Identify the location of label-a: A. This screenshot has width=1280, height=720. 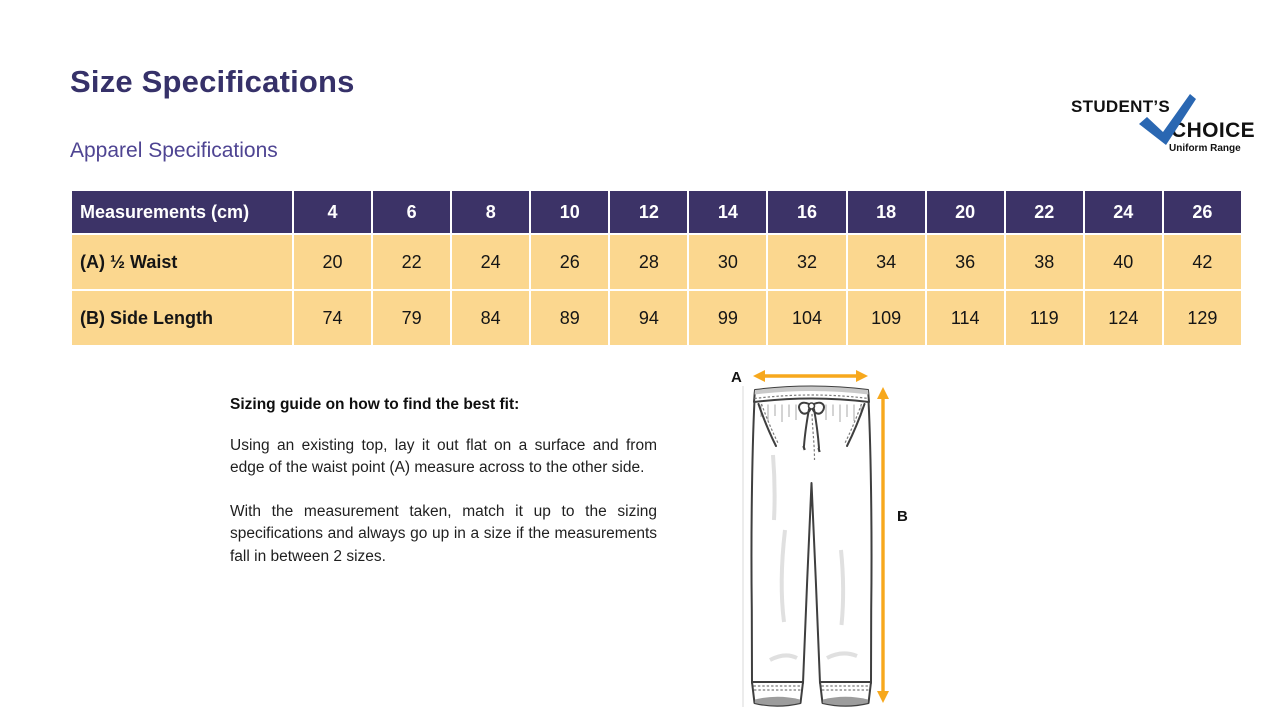
(736, 377).